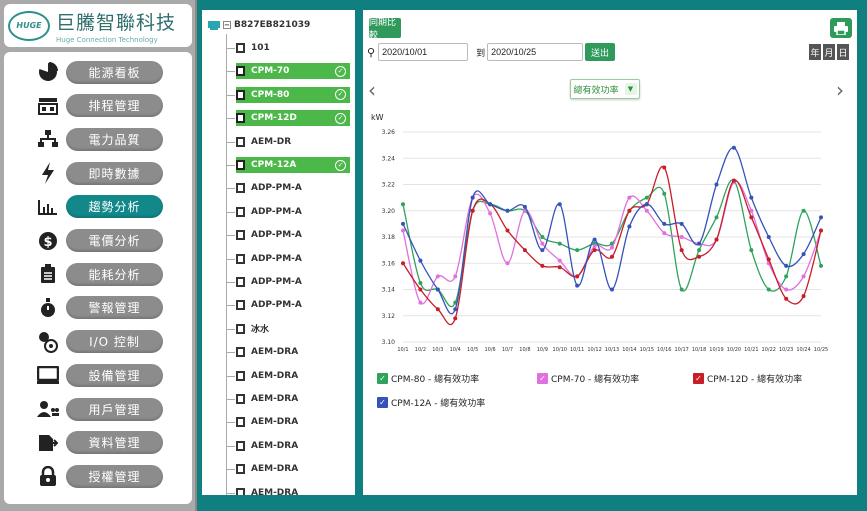 The width and height of the screenshot is (867, 511). I want to click on tree-device-item: CPM-12A ✓, so click(293, 165).